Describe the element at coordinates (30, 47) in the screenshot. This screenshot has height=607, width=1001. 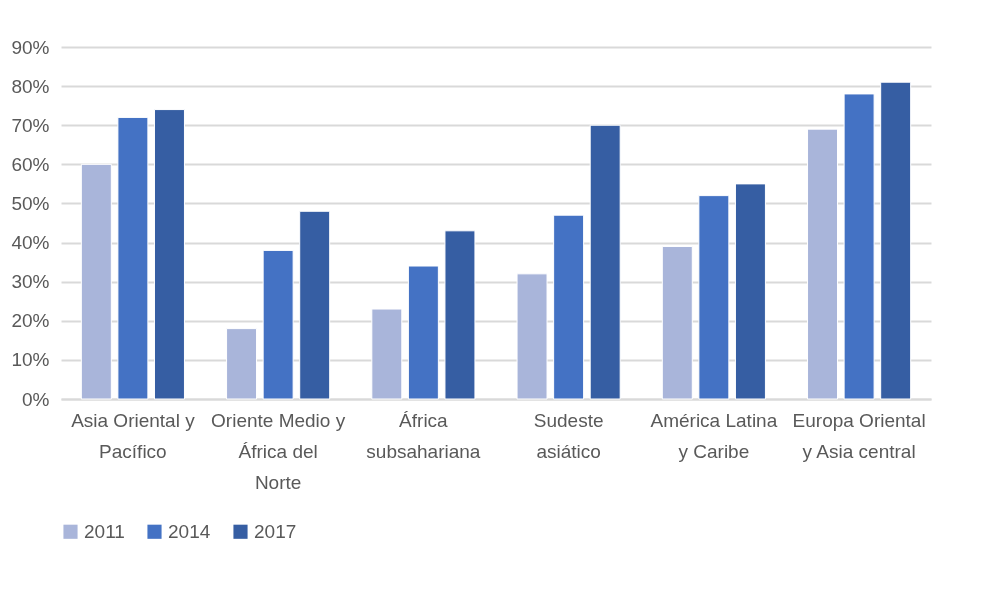
I see `y-tick-label: 90%` at that location.